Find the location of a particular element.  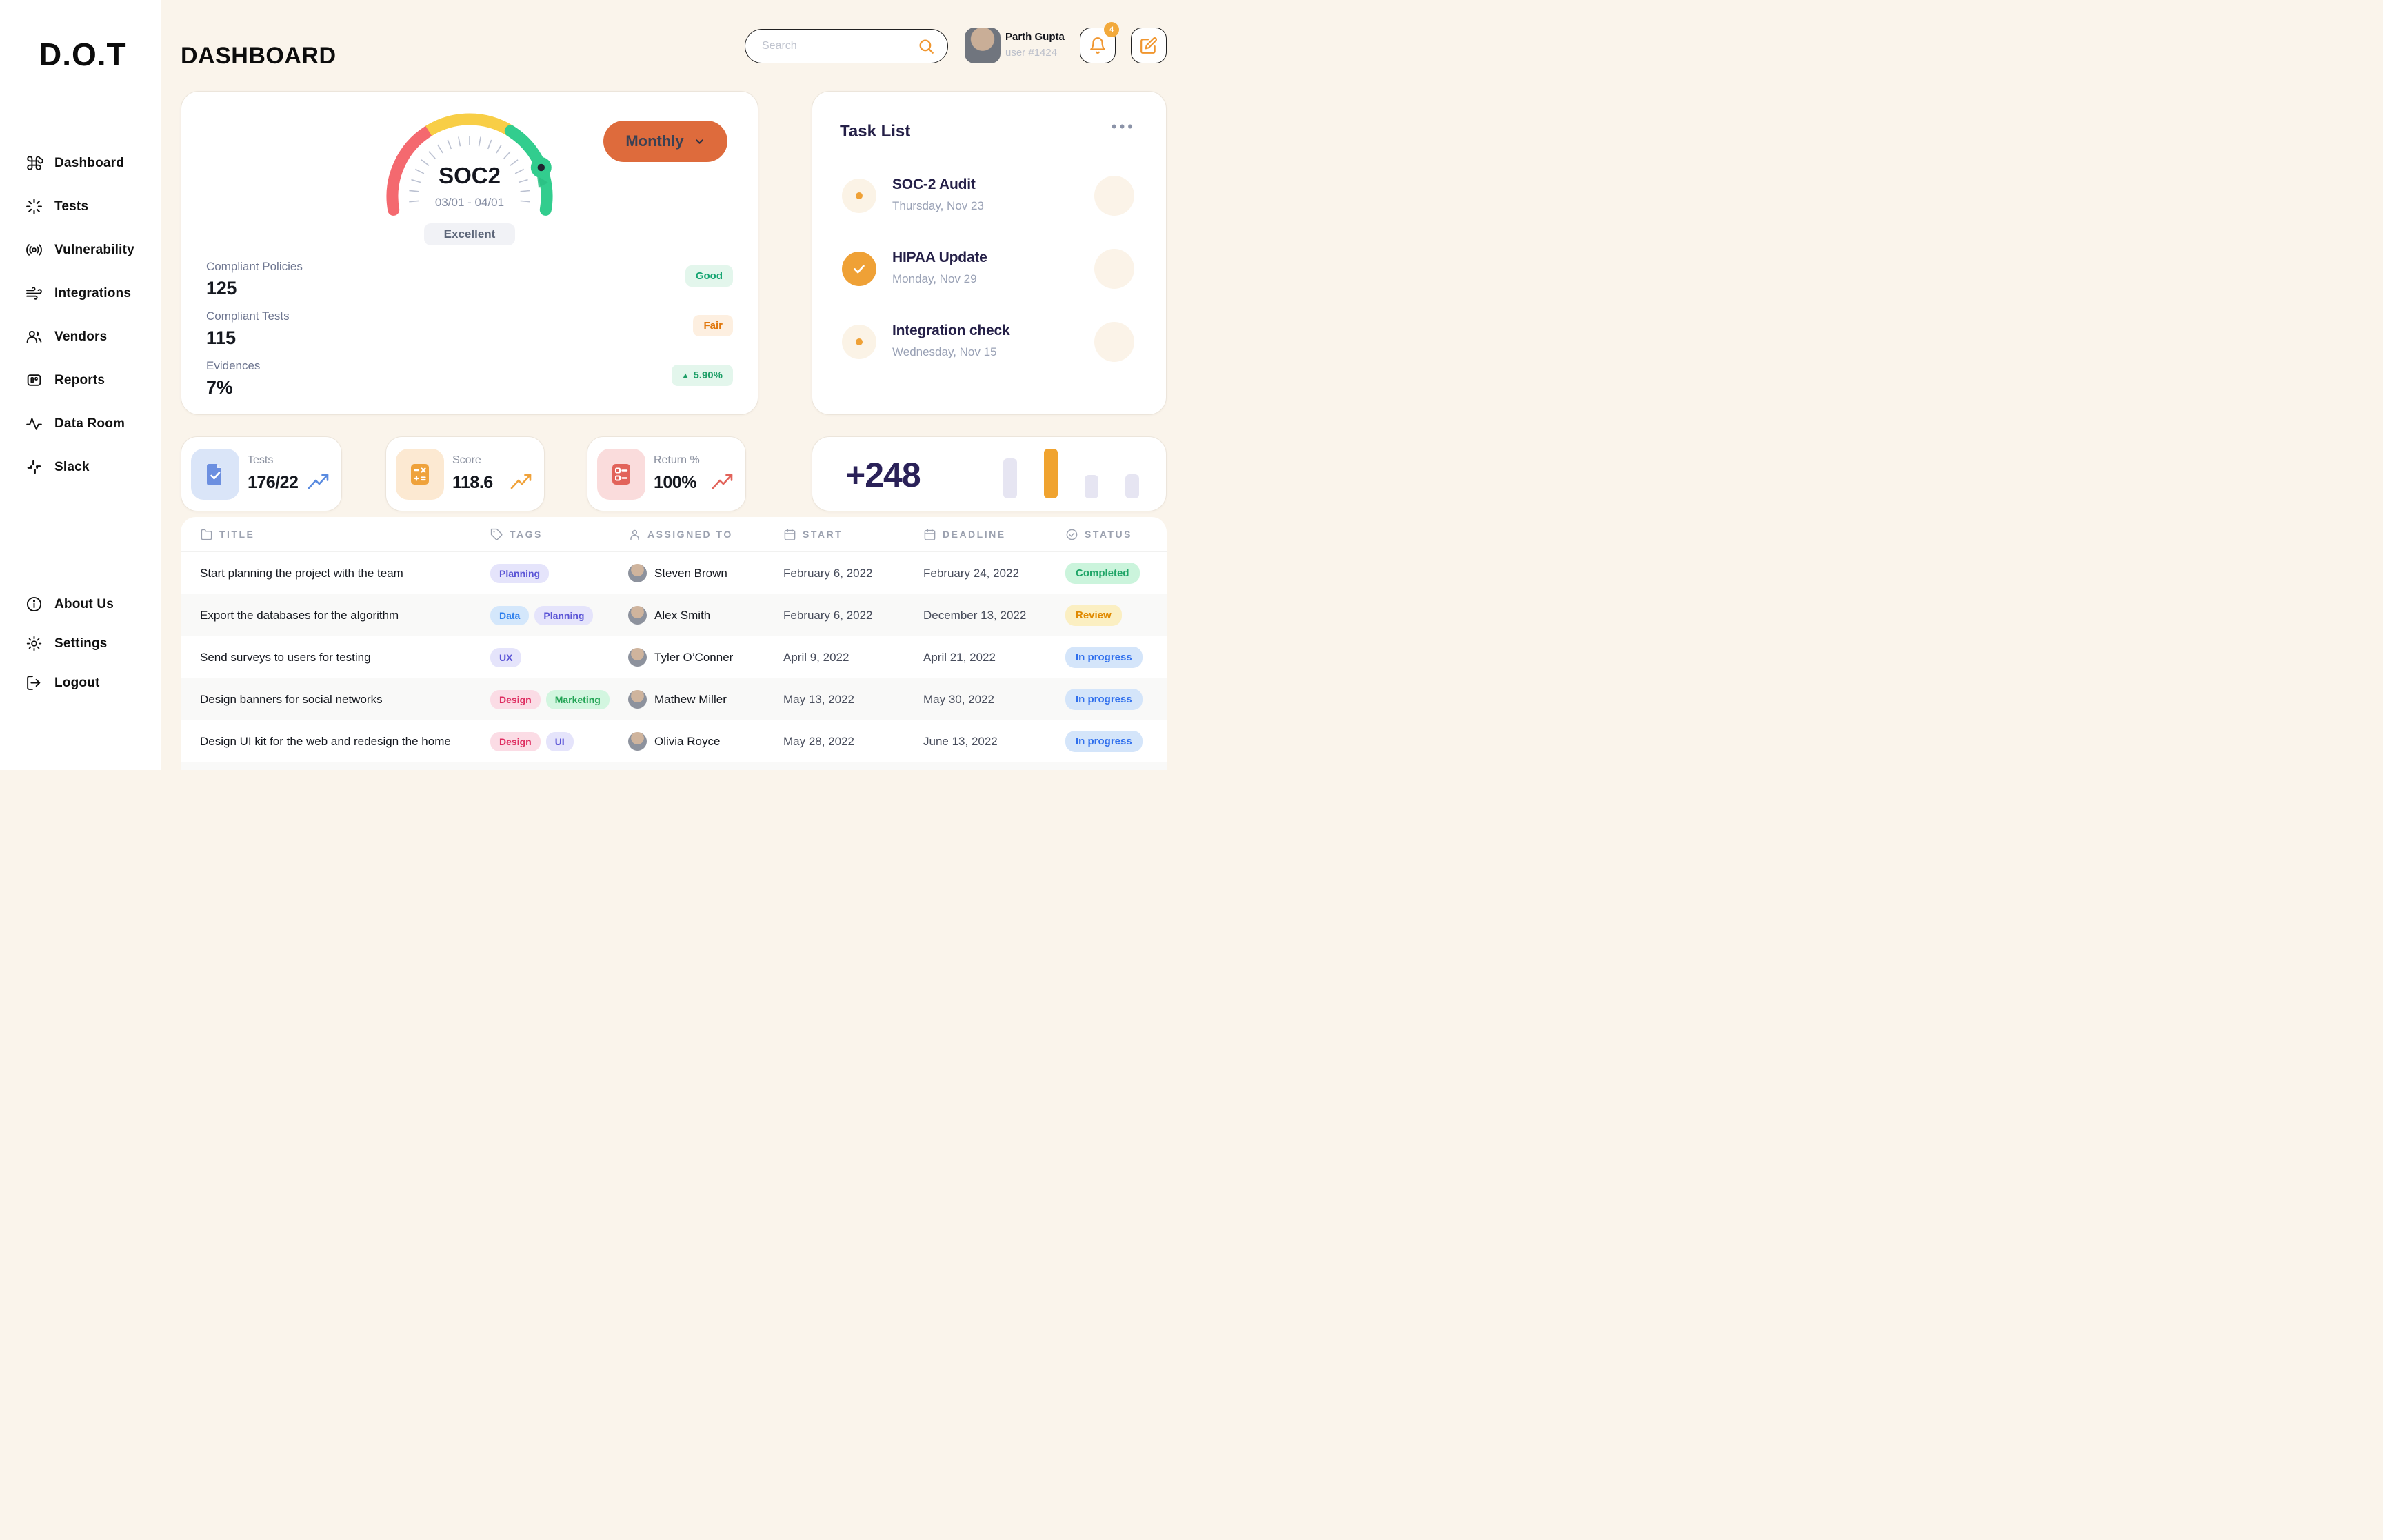

activity-icon is located at coordinates (34, 424).